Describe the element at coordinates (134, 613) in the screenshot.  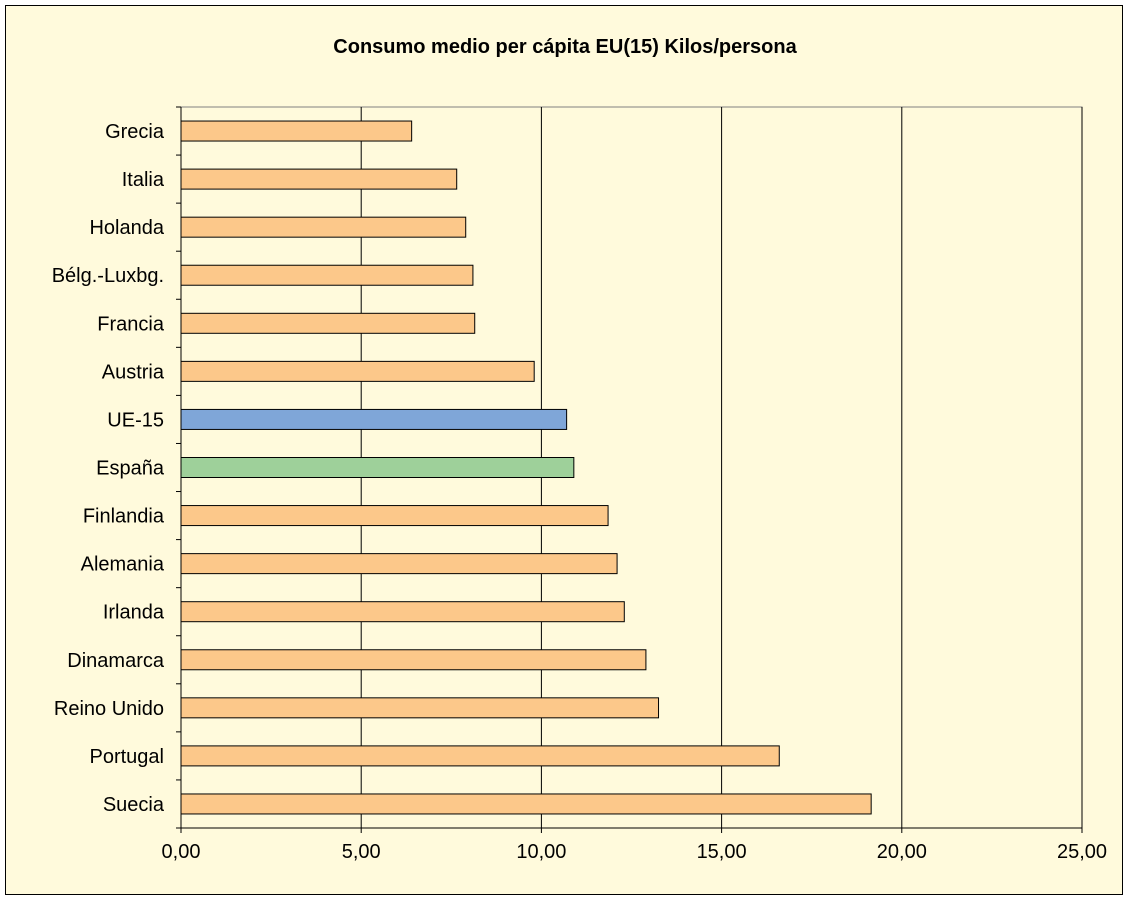
I see `category-label: Irlanda` at that location.